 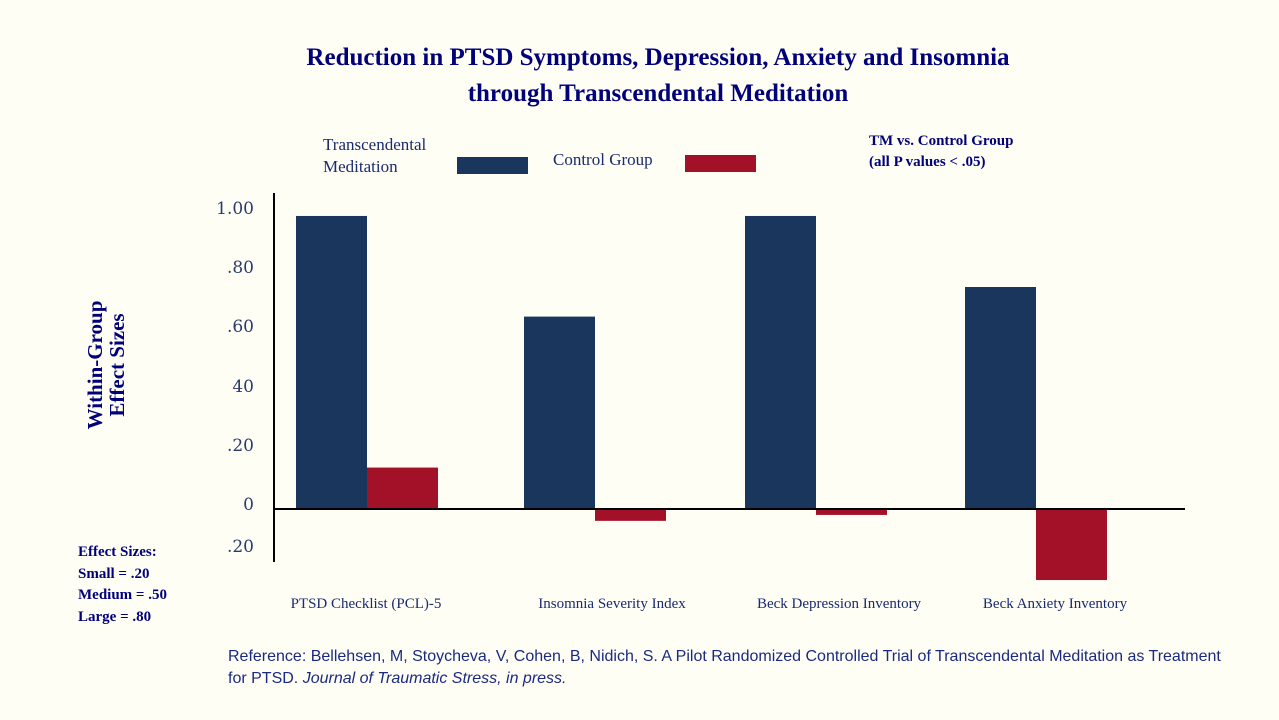 I want to click on y-tick-label: 0, so click(x=248, y=505).